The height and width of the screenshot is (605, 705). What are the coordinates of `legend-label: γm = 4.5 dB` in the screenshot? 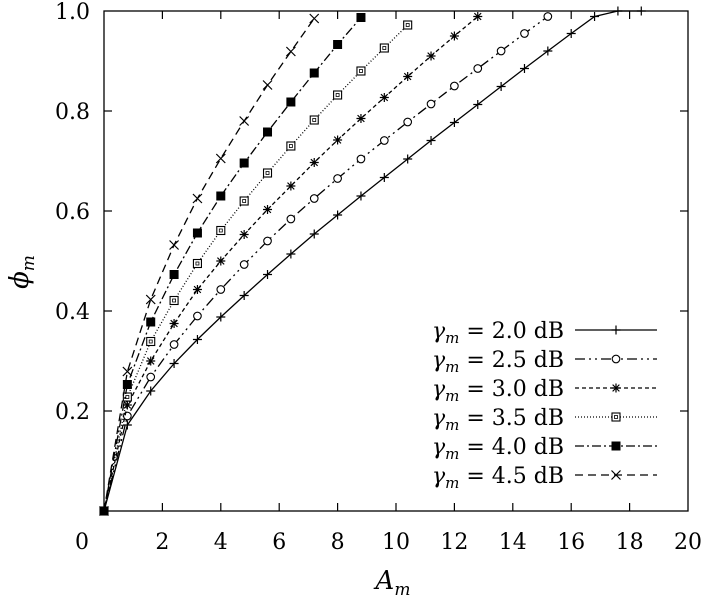 It's located at (498, 478).